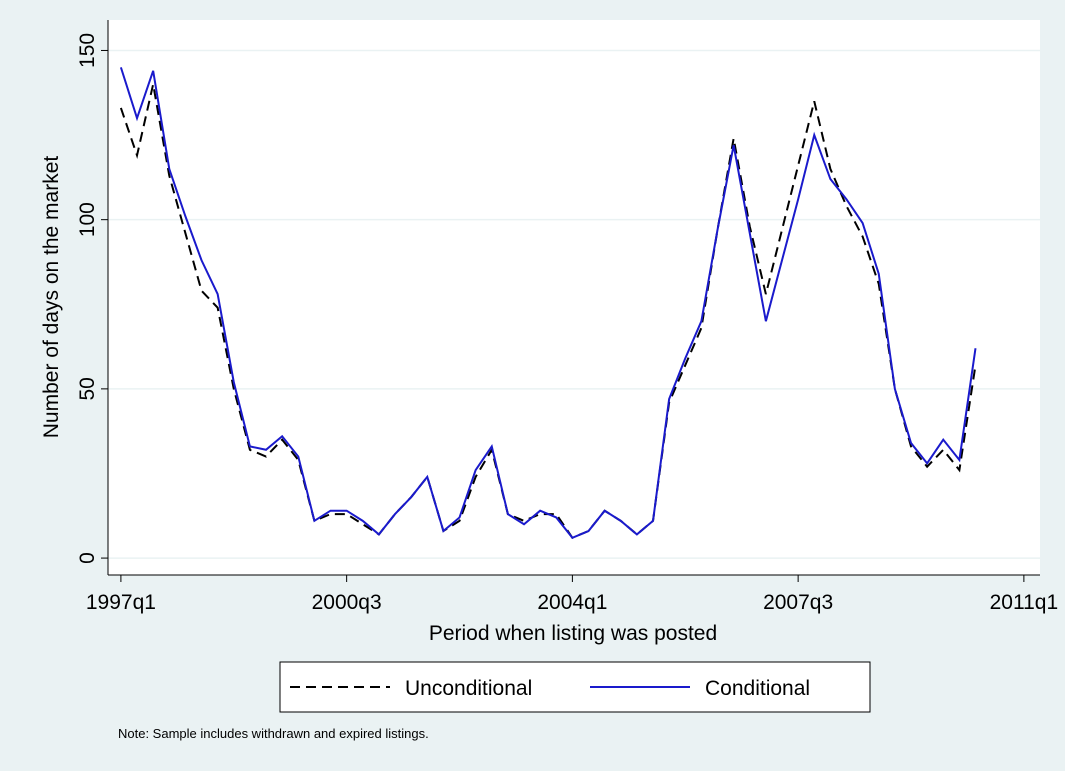 The image size is (1065, 771). What do you see at coordinates (572, 602) in the screenshot?
I see `x-tick-label: 2004q1` at bounding box center [572, 602].